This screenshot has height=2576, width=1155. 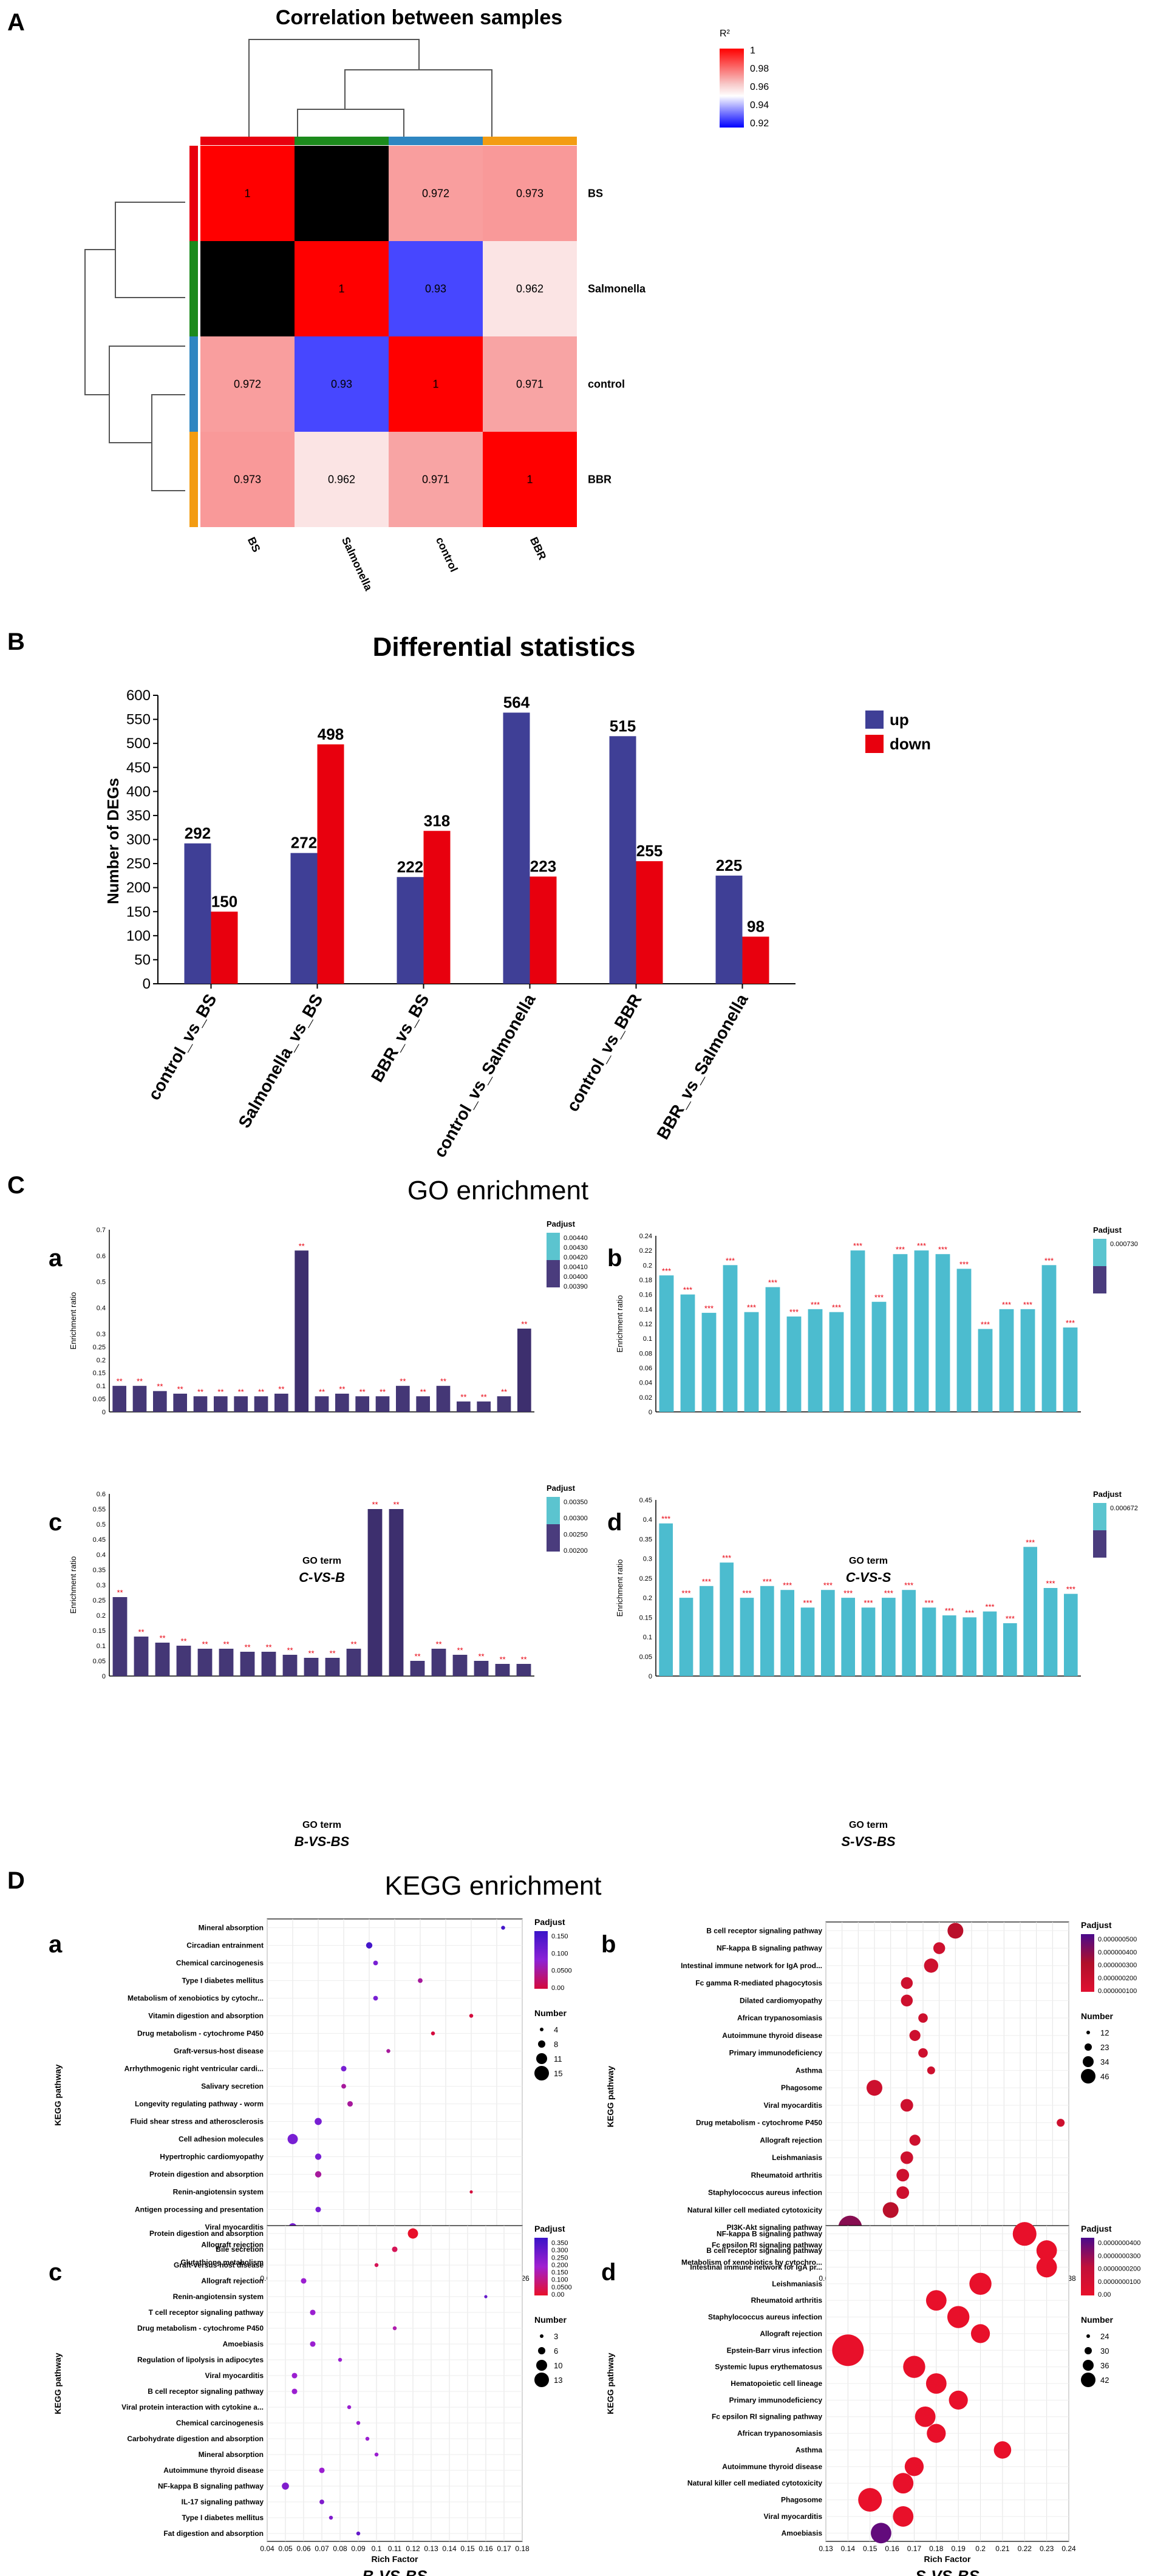 I want to click on pathway-label: B cell receptor signaling pathway, so click(x=764, y=2250).